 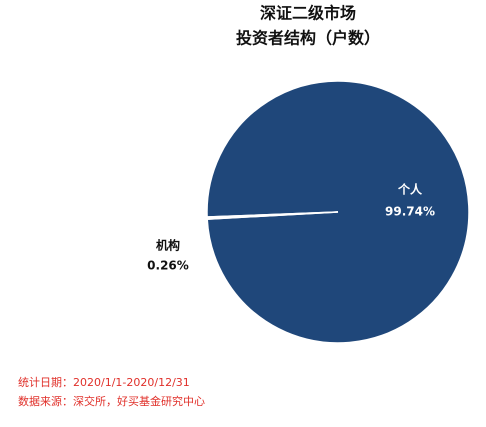 I want to click on chart-subtitle: 投资者结构（户数）, so click(x=308, y=38).